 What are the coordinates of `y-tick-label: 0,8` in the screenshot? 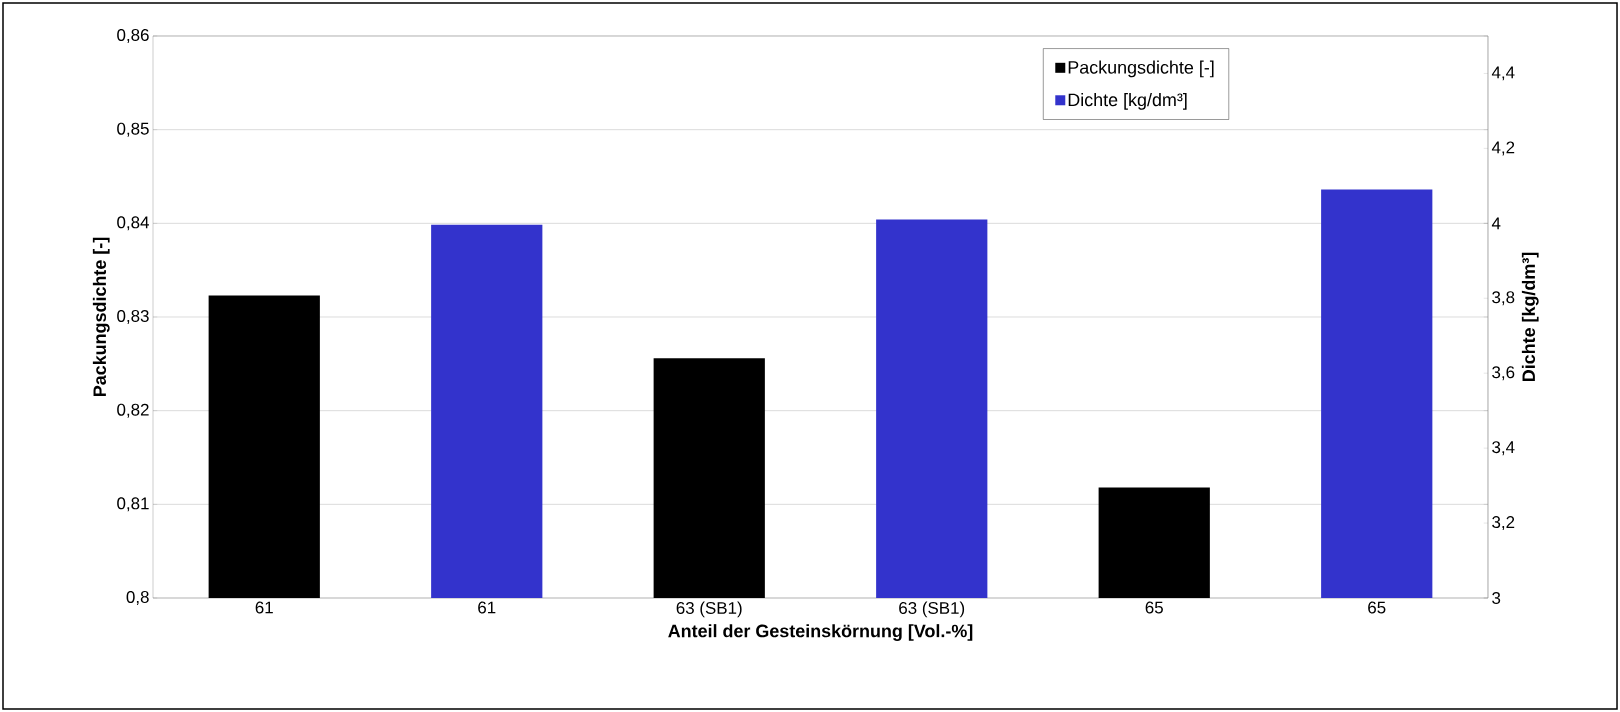 It's located at (137, 598).